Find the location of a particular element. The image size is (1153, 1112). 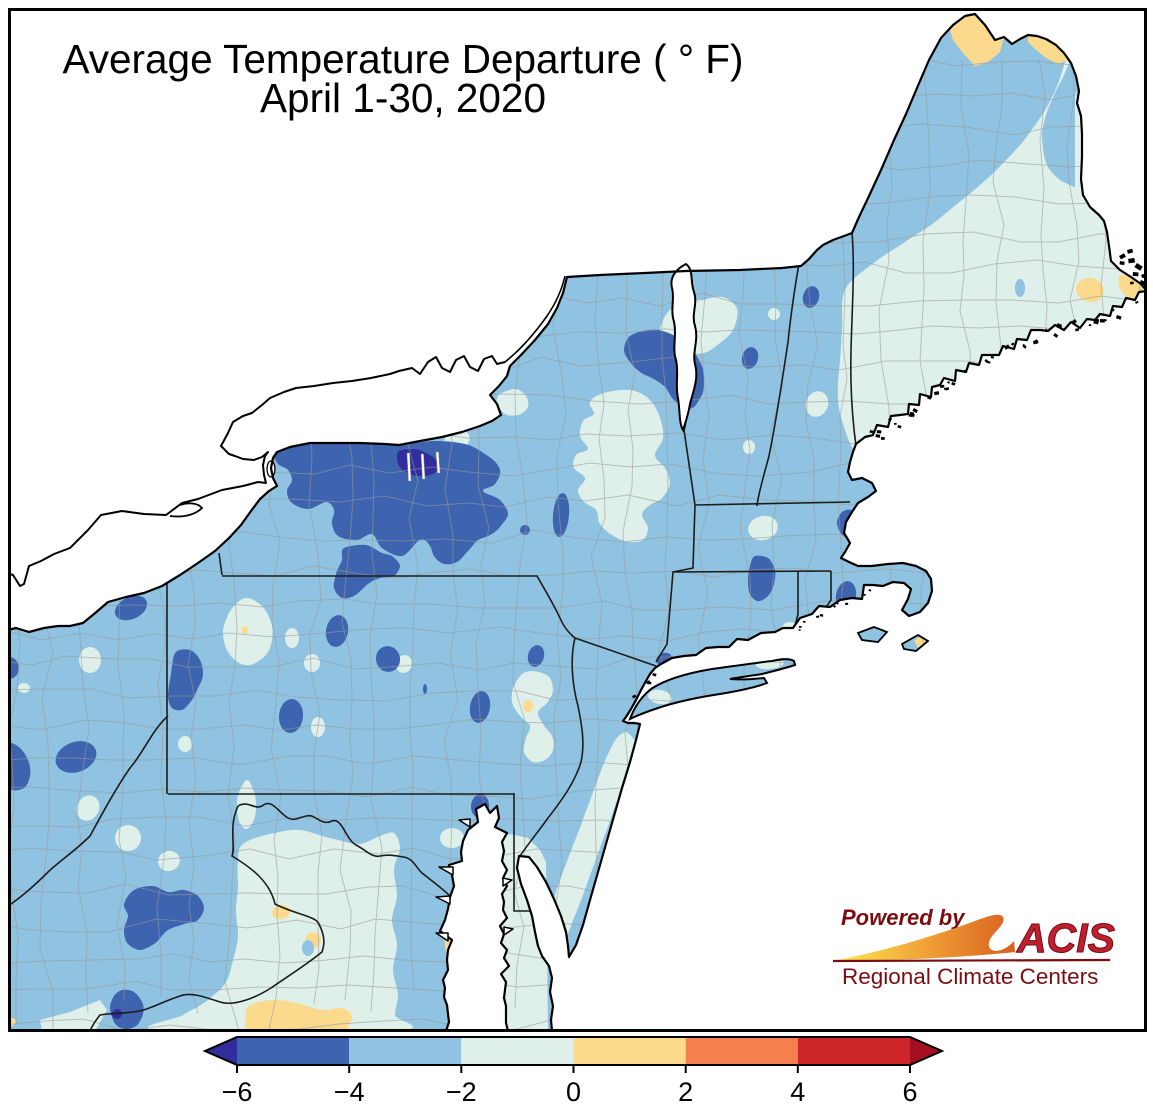

svg-text: −6 is located at coordinates (237, 1092).